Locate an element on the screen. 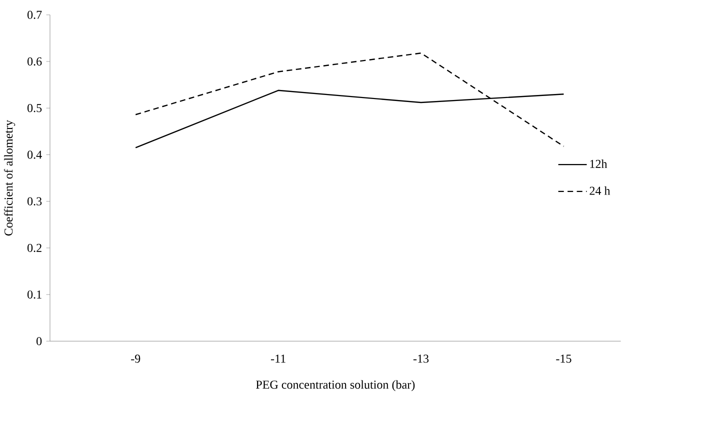 Image resolution: width=725 pixels, height=430 pixels. x-axis-title: PEG concentration solution (bar) is located at coordinates (335, 385).